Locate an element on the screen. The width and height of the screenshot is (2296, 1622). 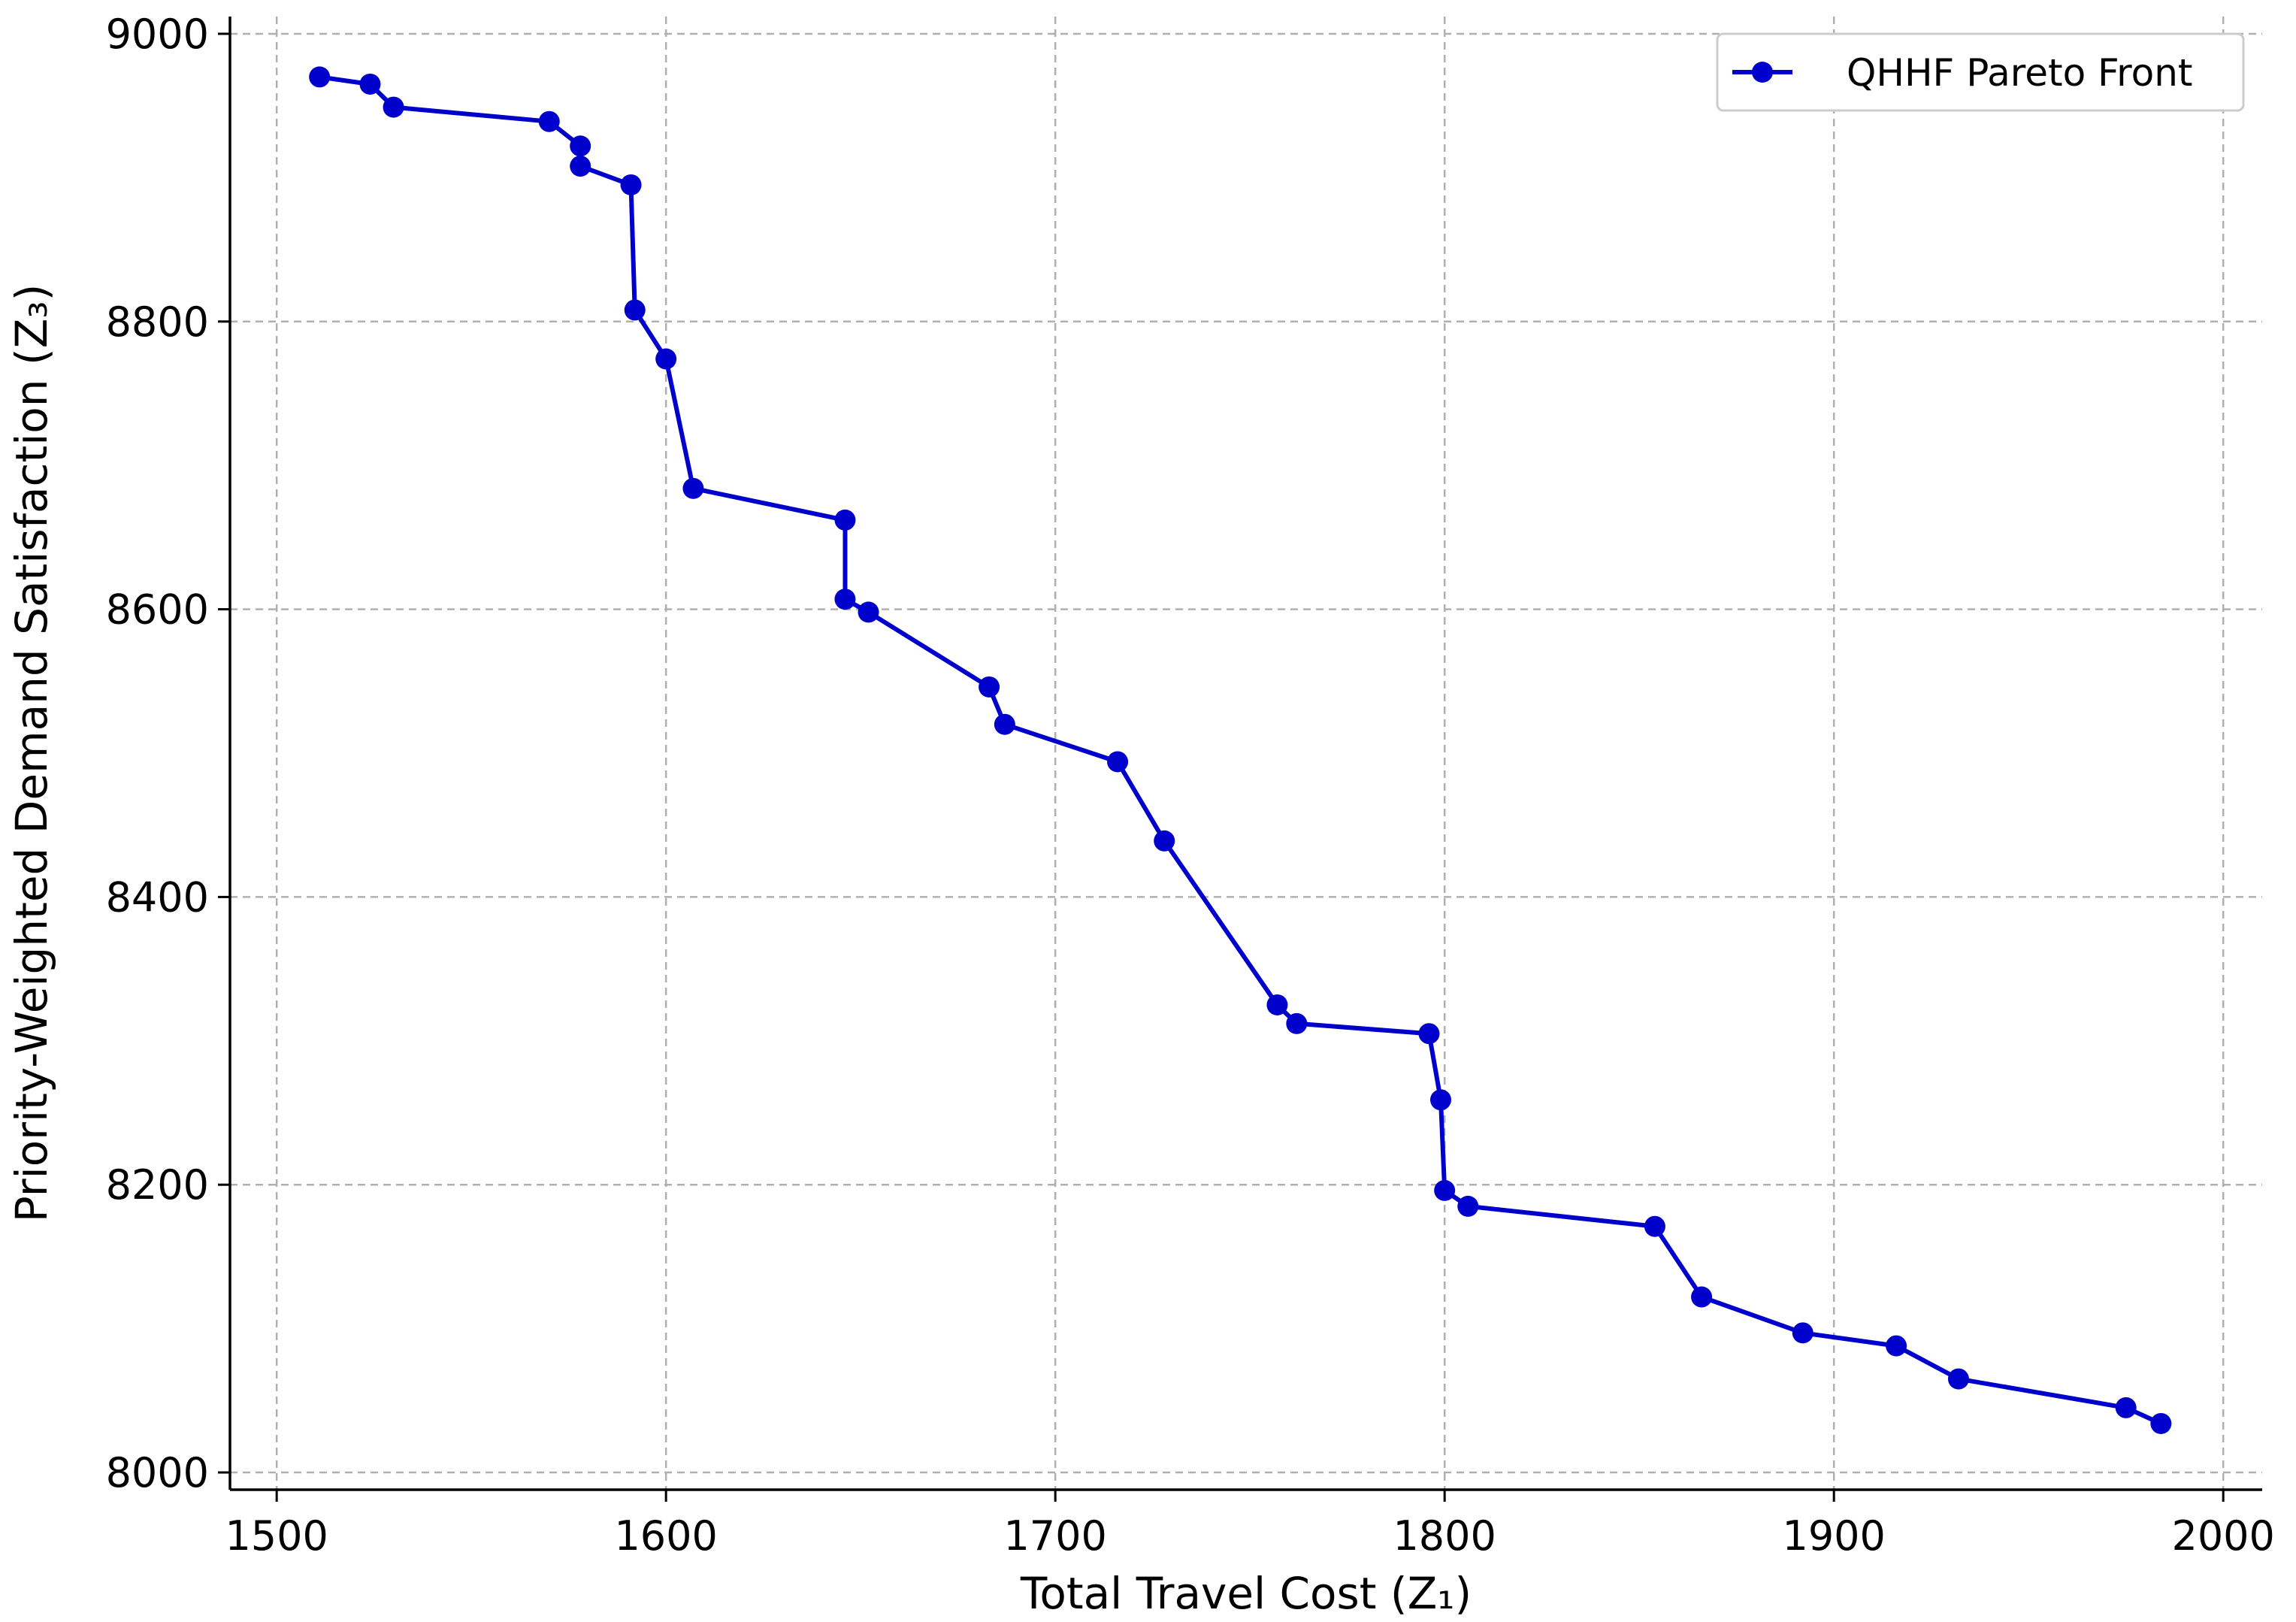
x-tick-label: 1500 is located at coordinates (276, 1536).